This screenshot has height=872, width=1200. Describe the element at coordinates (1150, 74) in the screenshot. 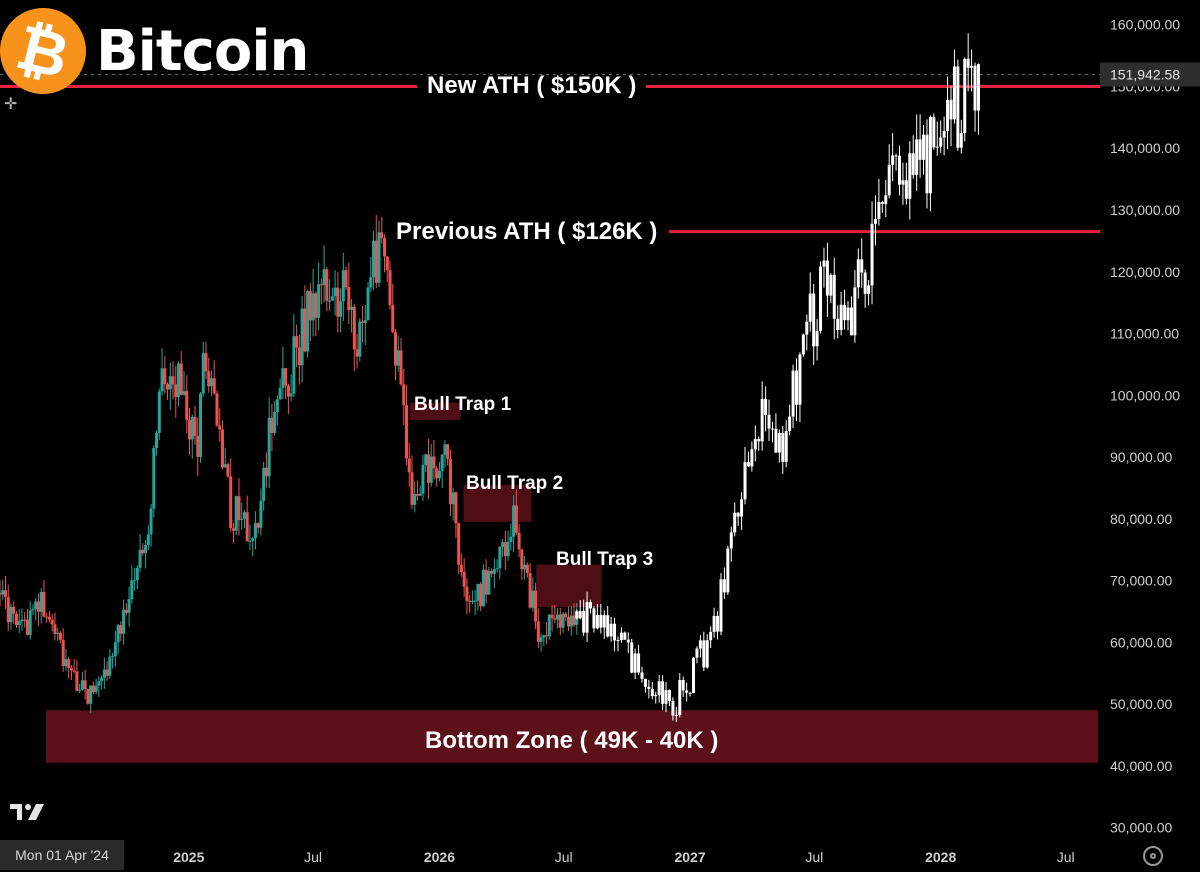

I see `current-price-badge` at that location.